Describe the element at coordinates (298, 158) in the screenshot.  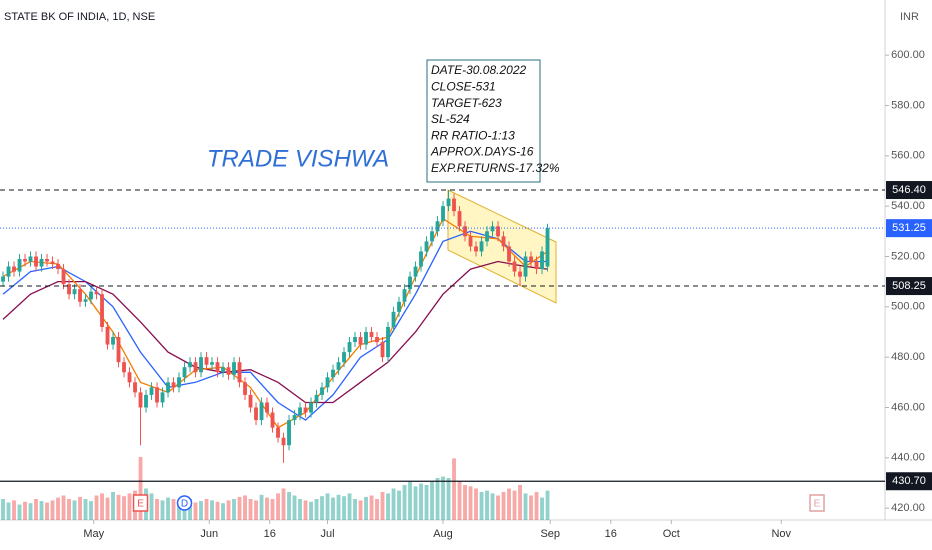
I see `watermark: TRADE VISHWA` at that location.